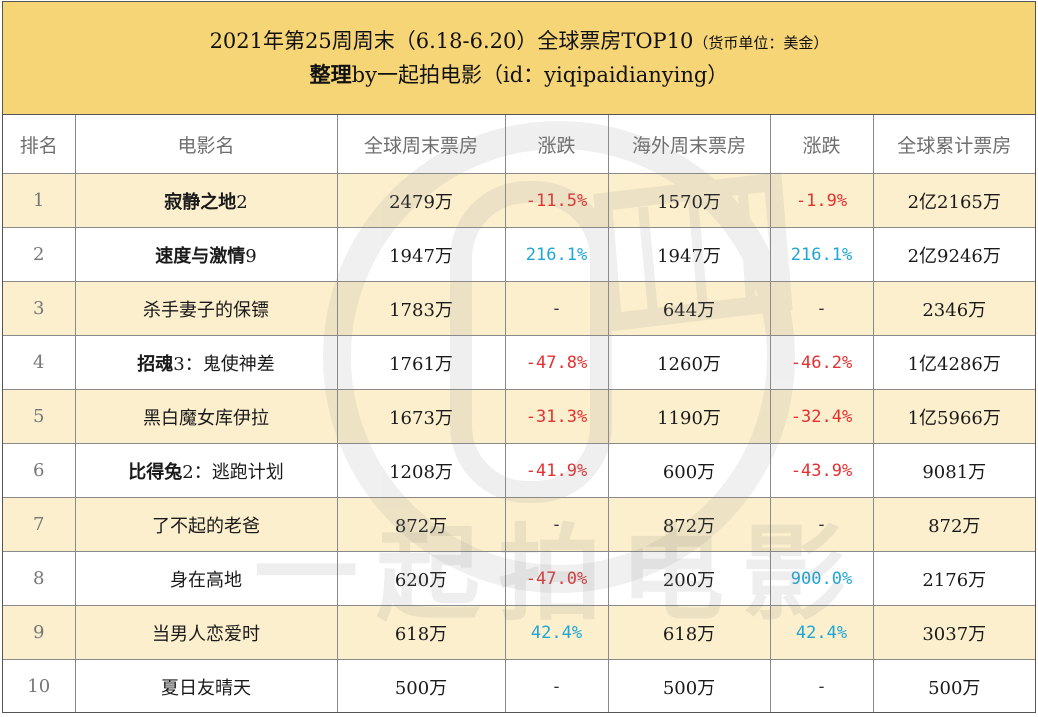 This screenshot has width=1038, height=717. Describe the element at coordinates (821, 254) in the screenshot. I see `overseas-change-cell: 216.1%` at that location.